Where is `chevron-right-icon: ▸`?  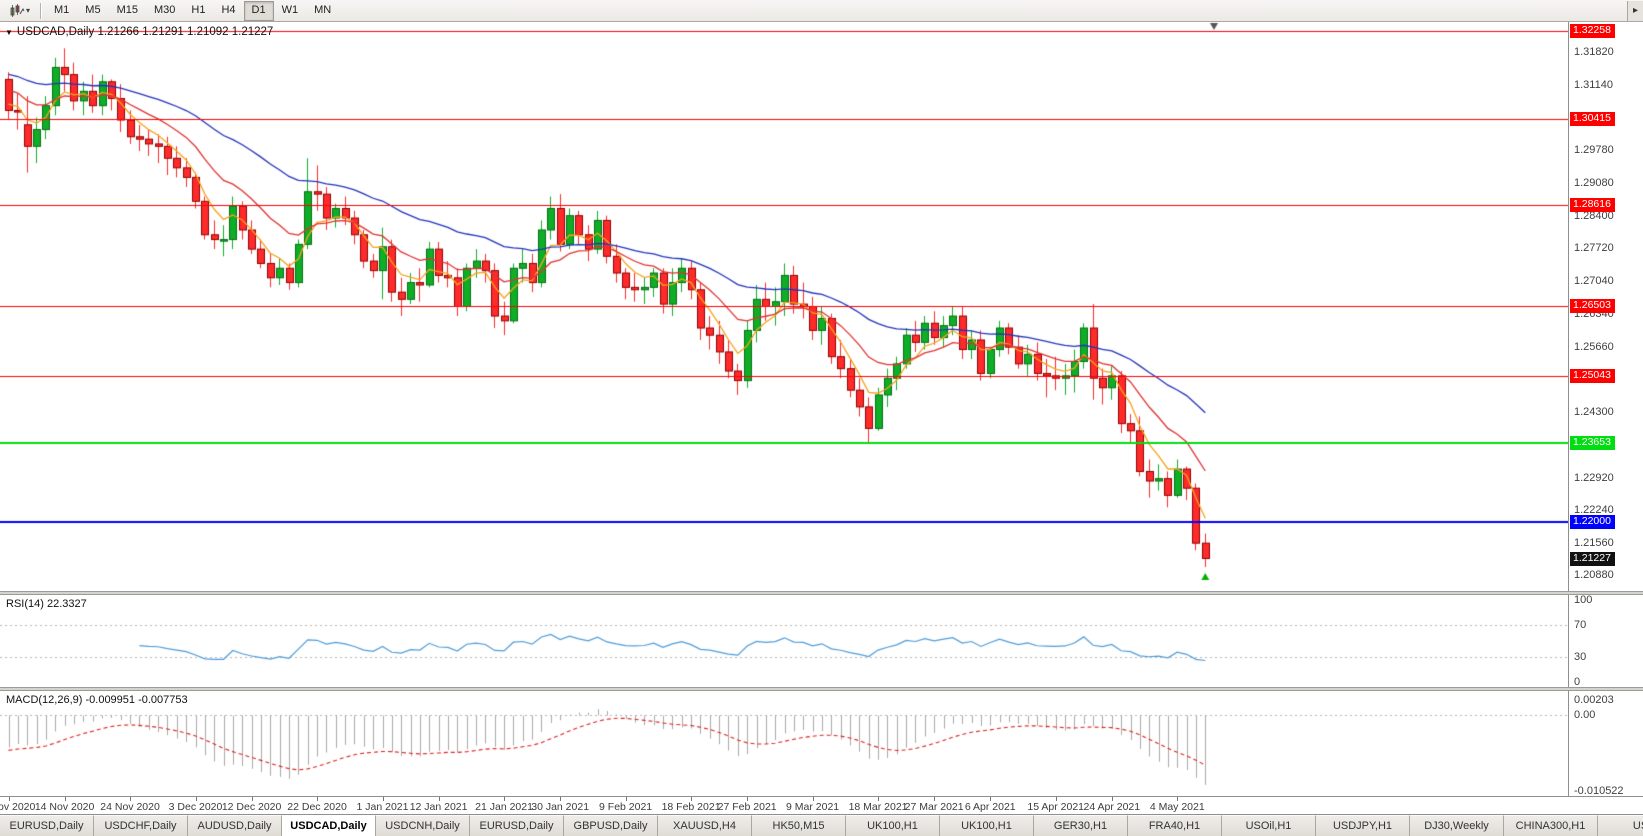 chevron-right-icon: ▸ is located at coordinates (1635, 10).